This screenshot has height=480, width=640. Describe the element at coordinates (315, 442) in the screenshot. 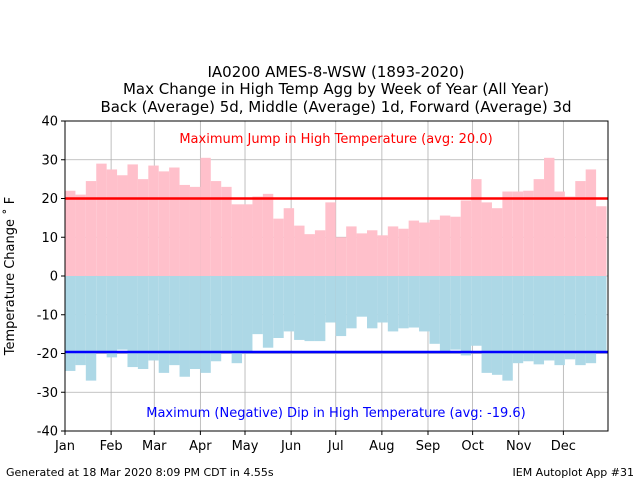

I see `x-axis: Jan Feb Mar Apr May Jun Jul Aug Sep Oct Nov Dec` at that location.